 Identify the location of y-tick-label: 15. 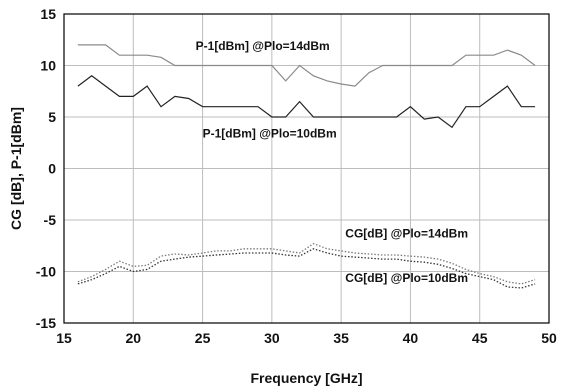
(48, 14).